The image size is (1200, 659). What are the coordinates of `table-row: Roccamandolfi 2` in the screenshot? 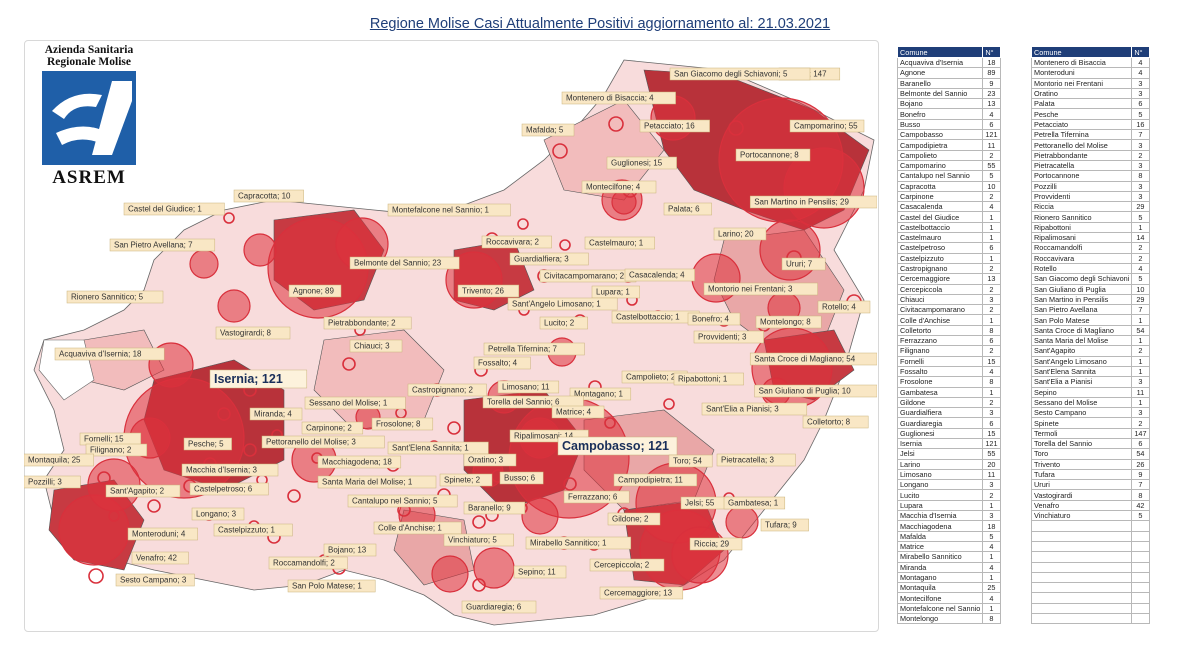 It's located at (1090, 248).